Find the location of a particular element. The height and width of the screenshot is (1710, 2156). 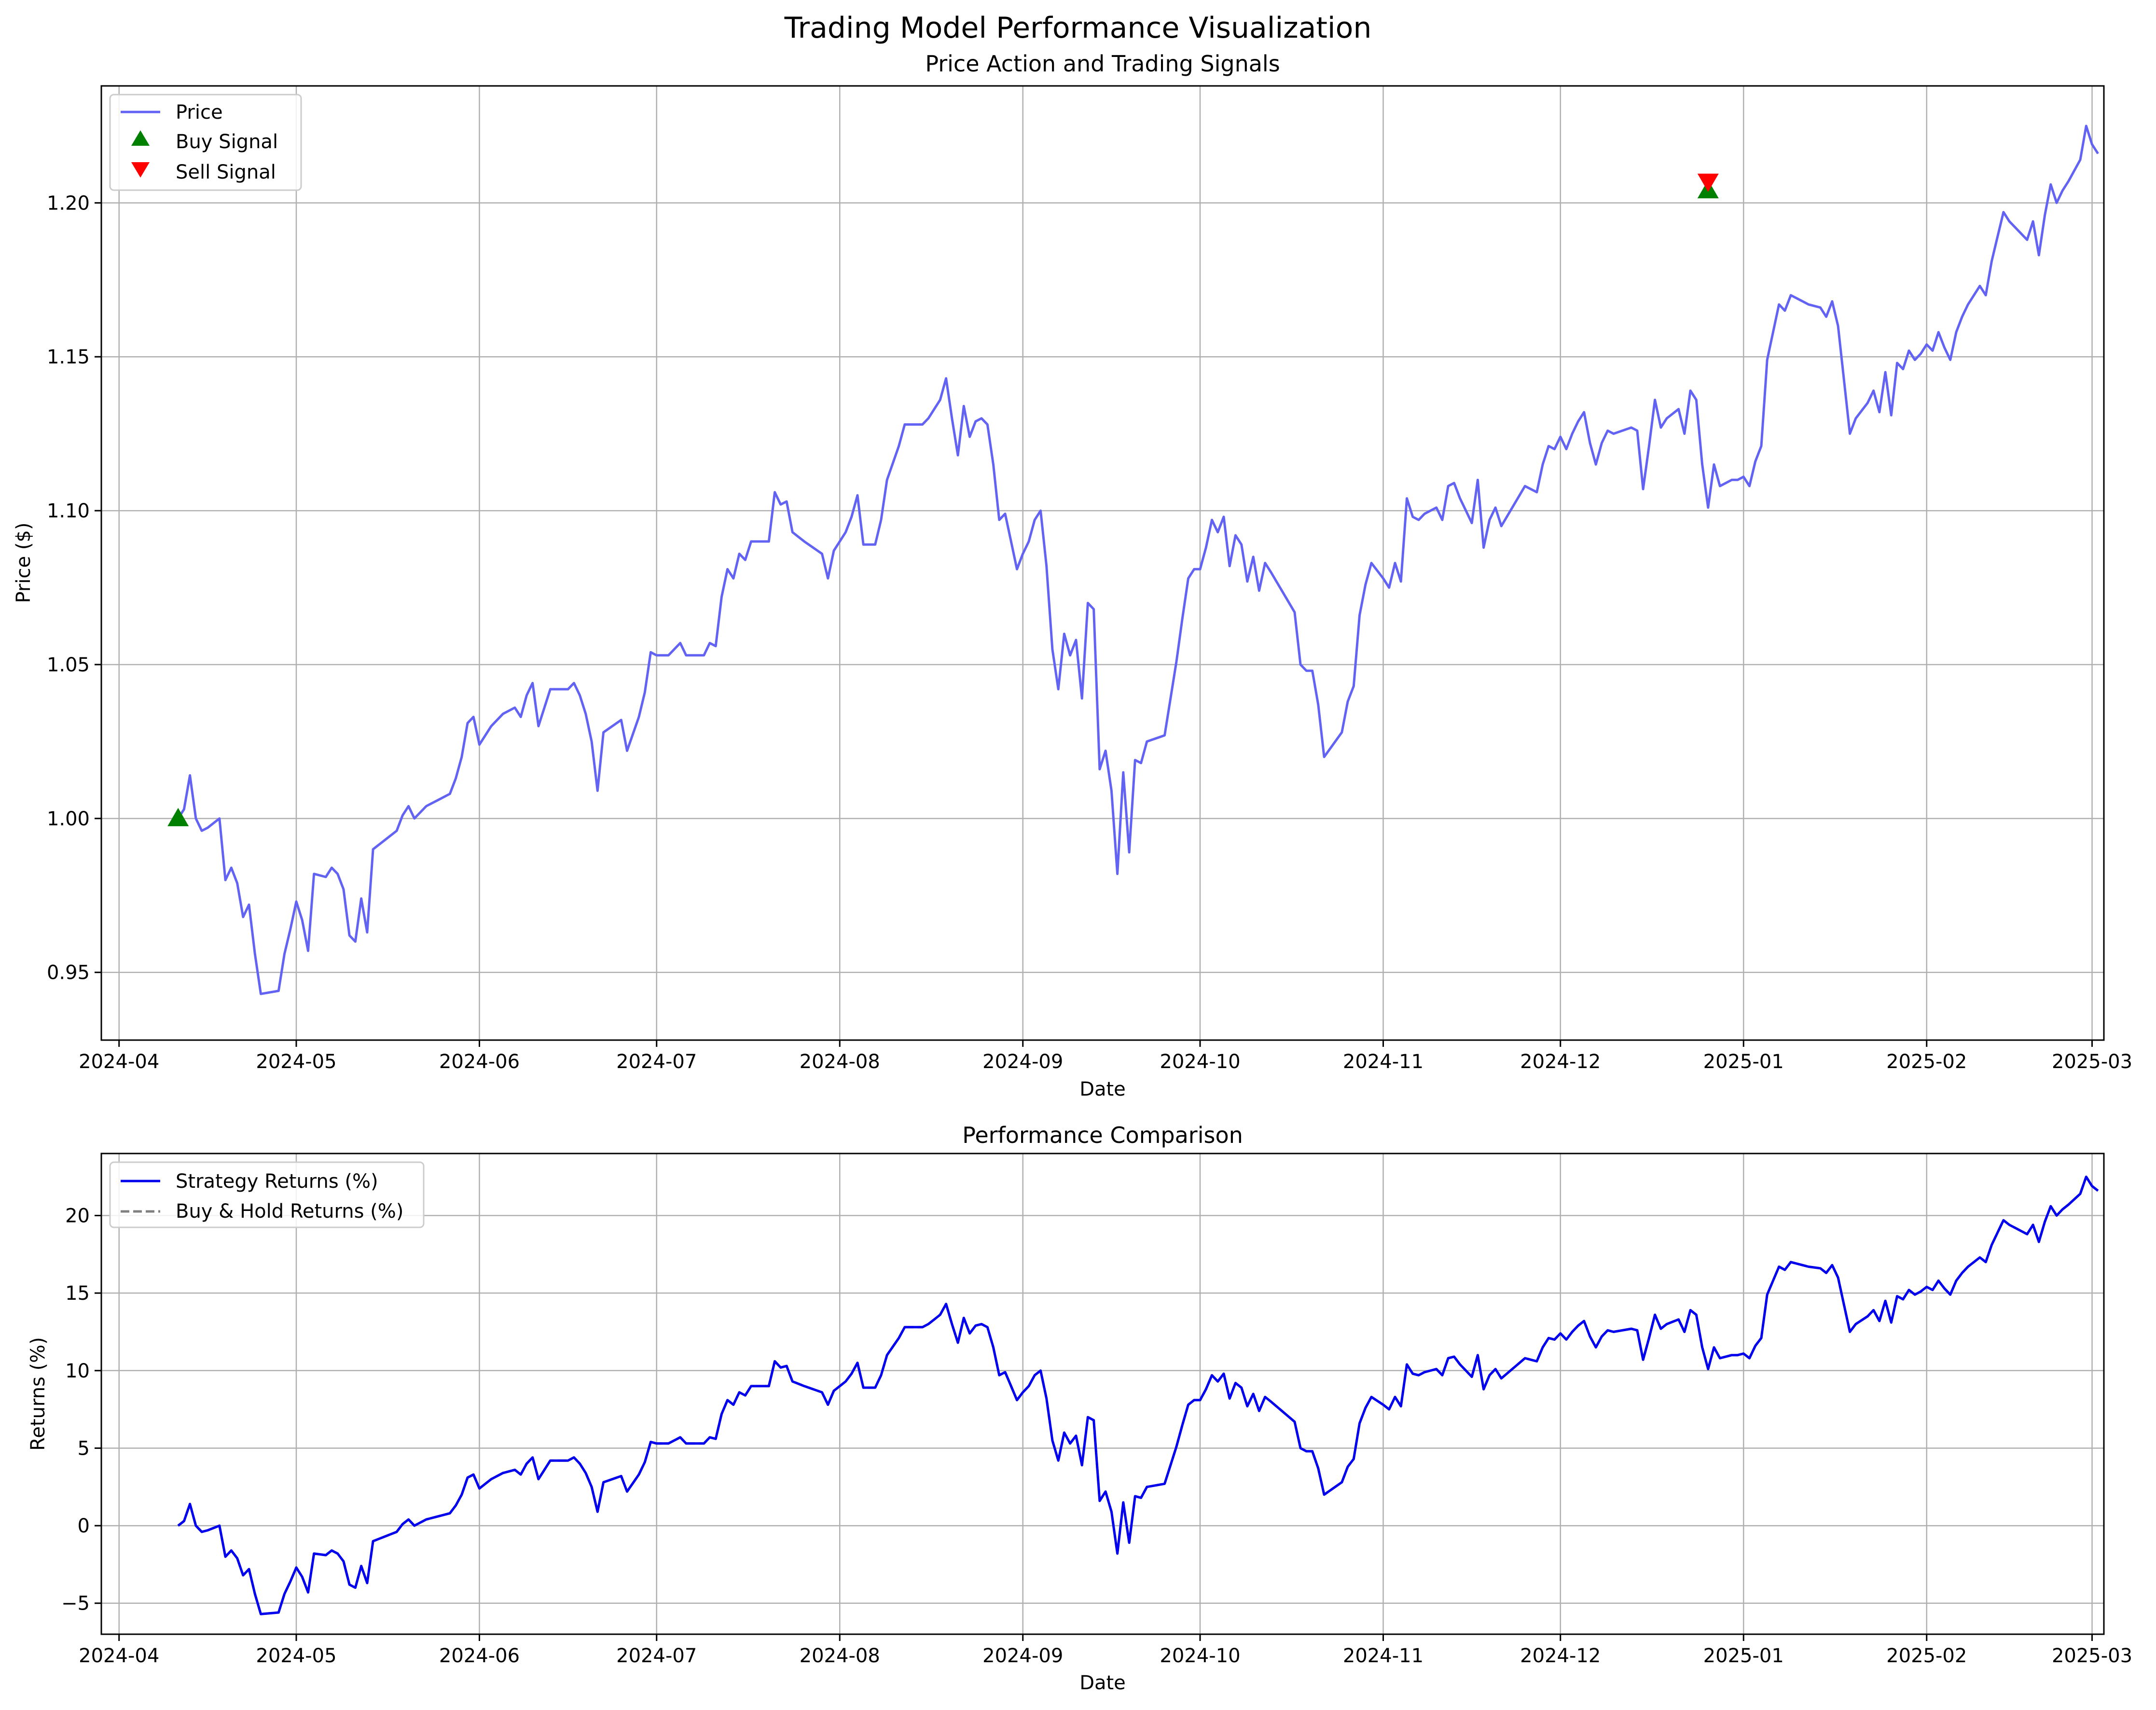

returns-x-tick-label: 2025-03 is located at coordinates (2092, 1656).